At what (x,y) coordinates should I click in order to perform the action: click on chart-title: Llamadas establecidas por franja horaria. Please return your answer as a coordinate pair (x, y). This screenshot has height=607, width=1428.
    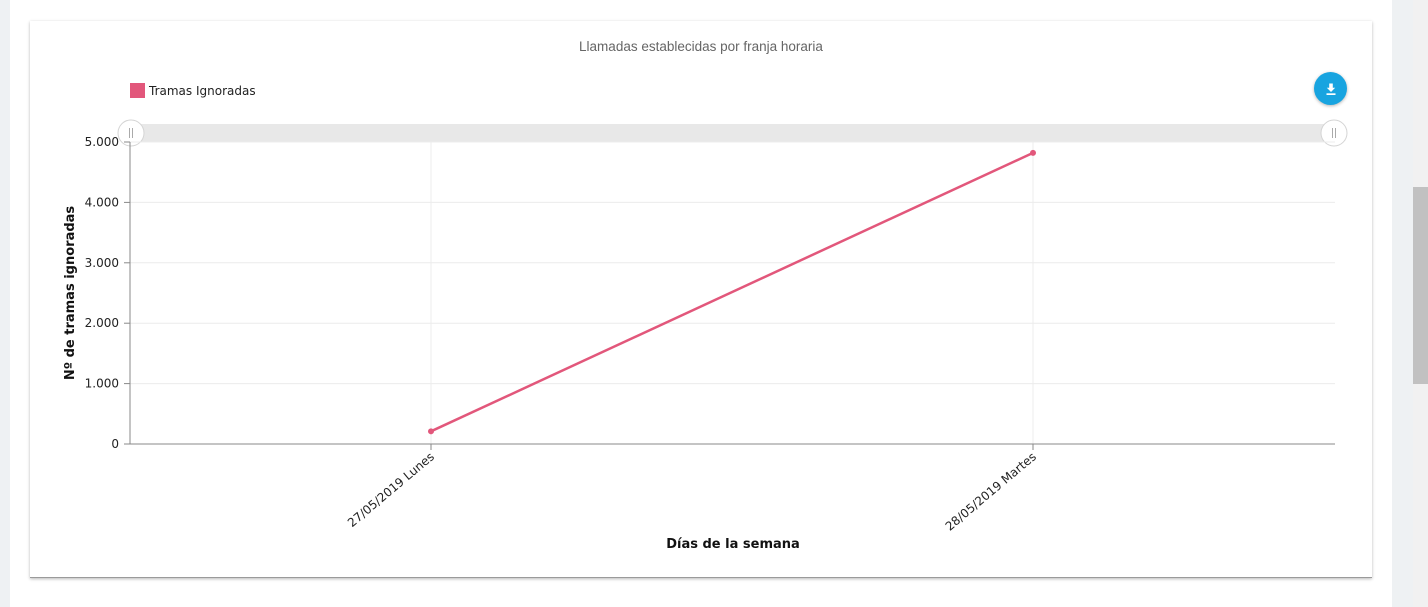
    Looking at the image, I should click on (701, 46).